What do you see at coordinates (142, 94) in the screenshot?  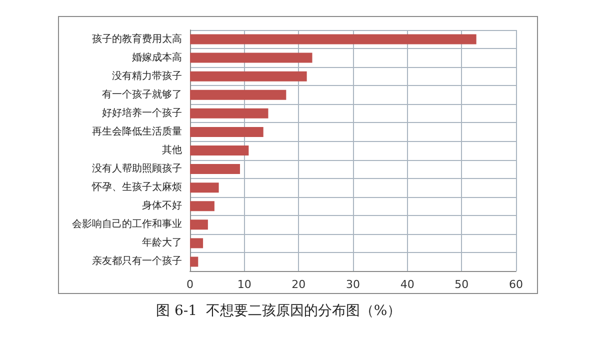 I see `y-tick-label: 有一个孩子就够了` at bounding box center [142, 94].